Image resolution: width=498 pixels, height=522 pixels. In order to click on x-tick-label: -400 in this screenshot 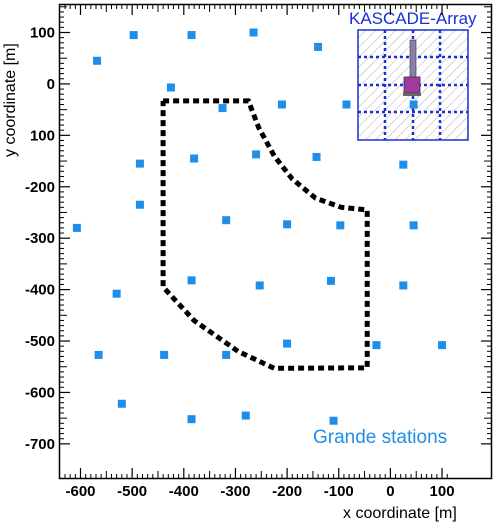, I will do `click(184, 491)`.